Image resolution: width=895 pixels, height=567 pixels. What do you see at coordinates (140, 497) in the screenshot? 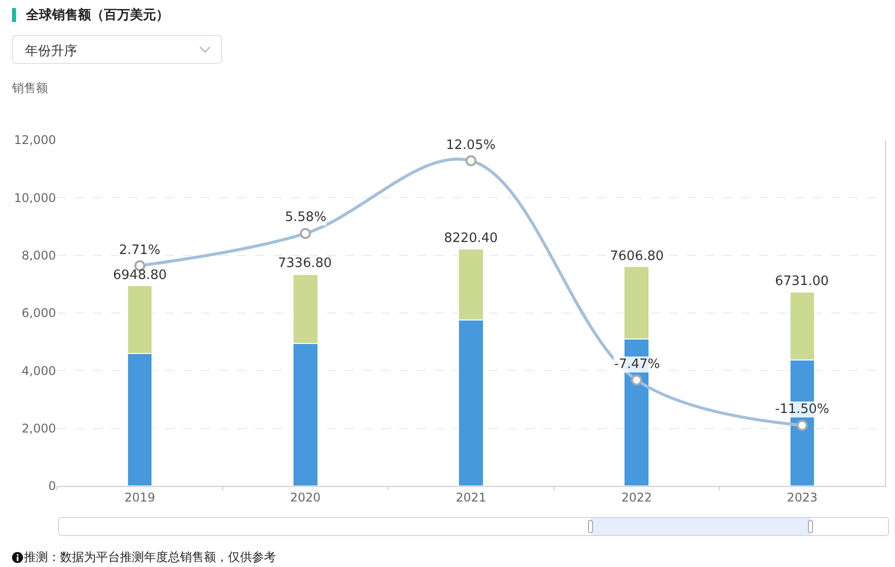
I see `x-tick-label: 2019` at bounding box center [140, 497].